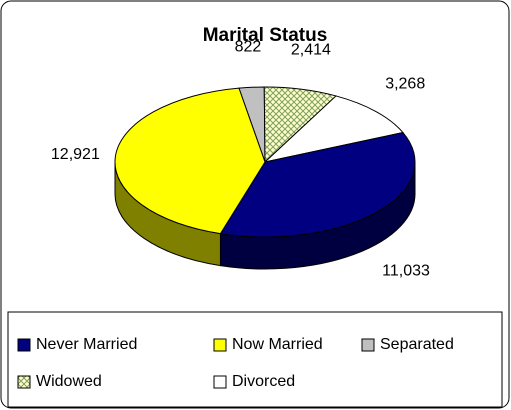  What do you see at coordinates (75, 154) in the screenshot?
I see `data-label: 12,921` at bounding box center [75, 154].